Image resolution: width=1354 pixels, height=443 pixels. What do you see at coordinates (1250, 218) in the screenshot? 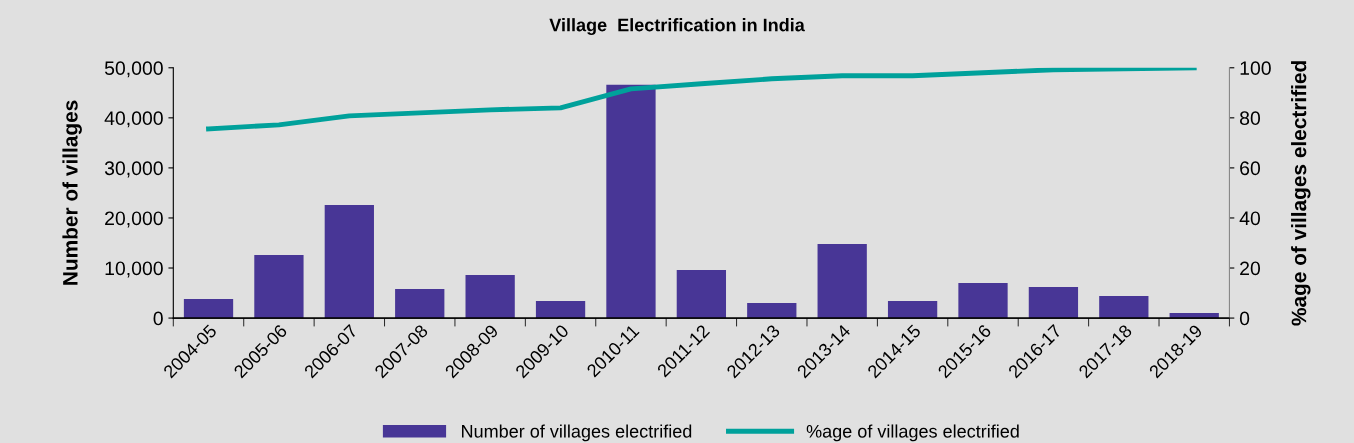
I see `y2-tick-label: 40` at bounding box center [1250, 218].